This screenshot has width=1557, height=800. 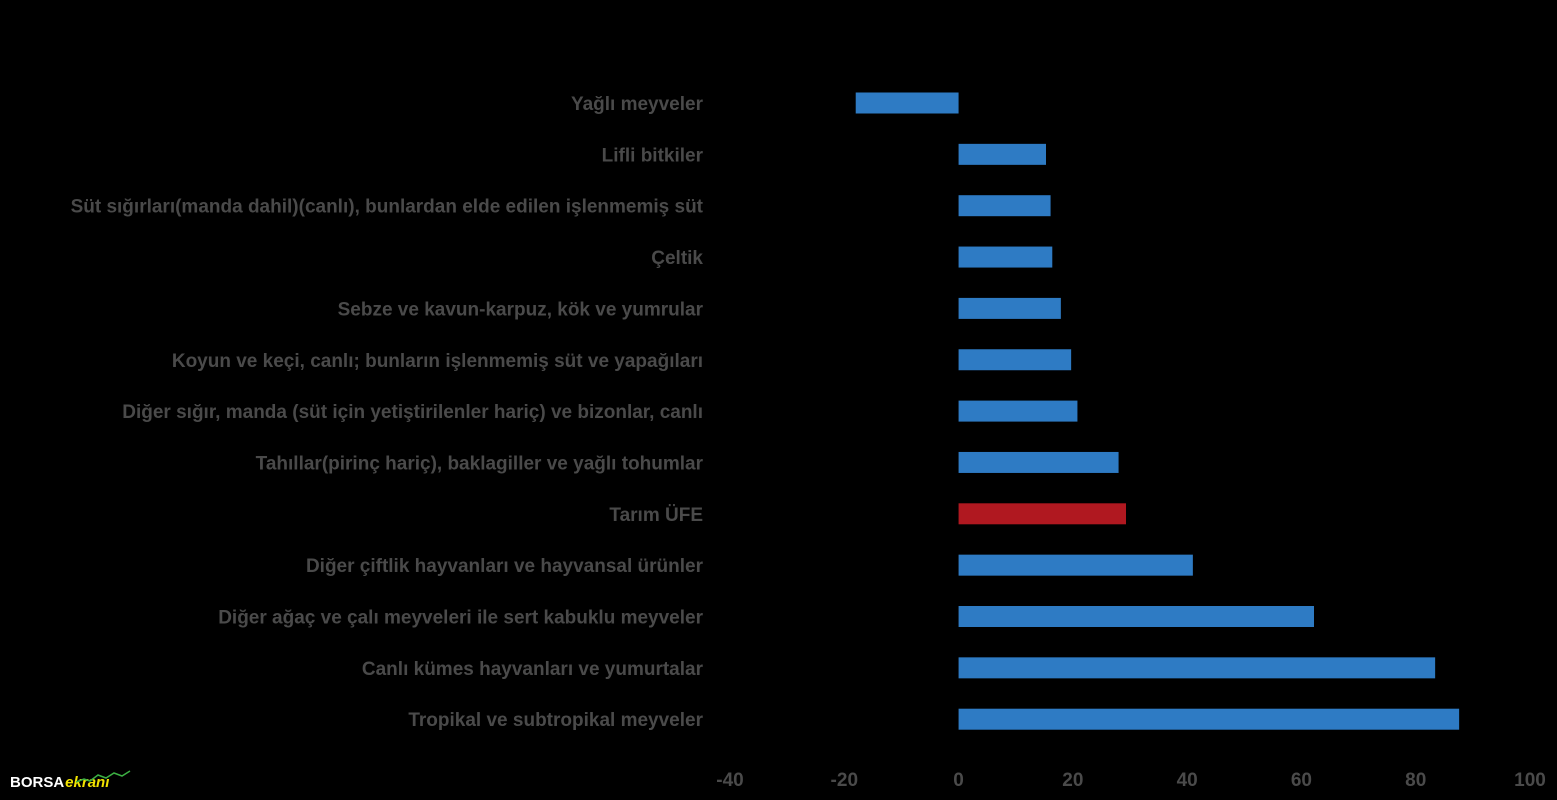 I want to click on borsa-ekrani-logo: BORSA ekranı, so click(x=70, y=784).